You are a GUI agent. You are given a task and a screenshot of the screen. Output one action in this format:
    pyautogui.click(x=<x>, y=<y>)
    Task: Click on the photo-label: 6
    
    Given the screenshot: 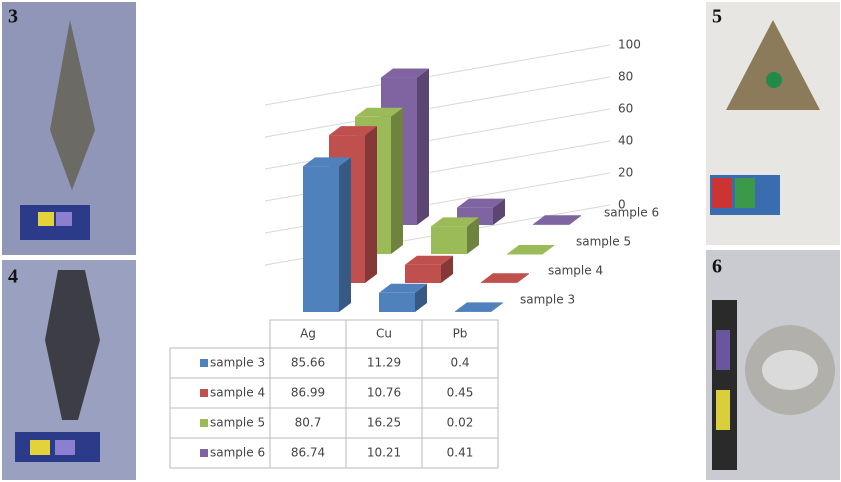 What is the action you would take?
    pyautogui.click(x=717, y=267)
    